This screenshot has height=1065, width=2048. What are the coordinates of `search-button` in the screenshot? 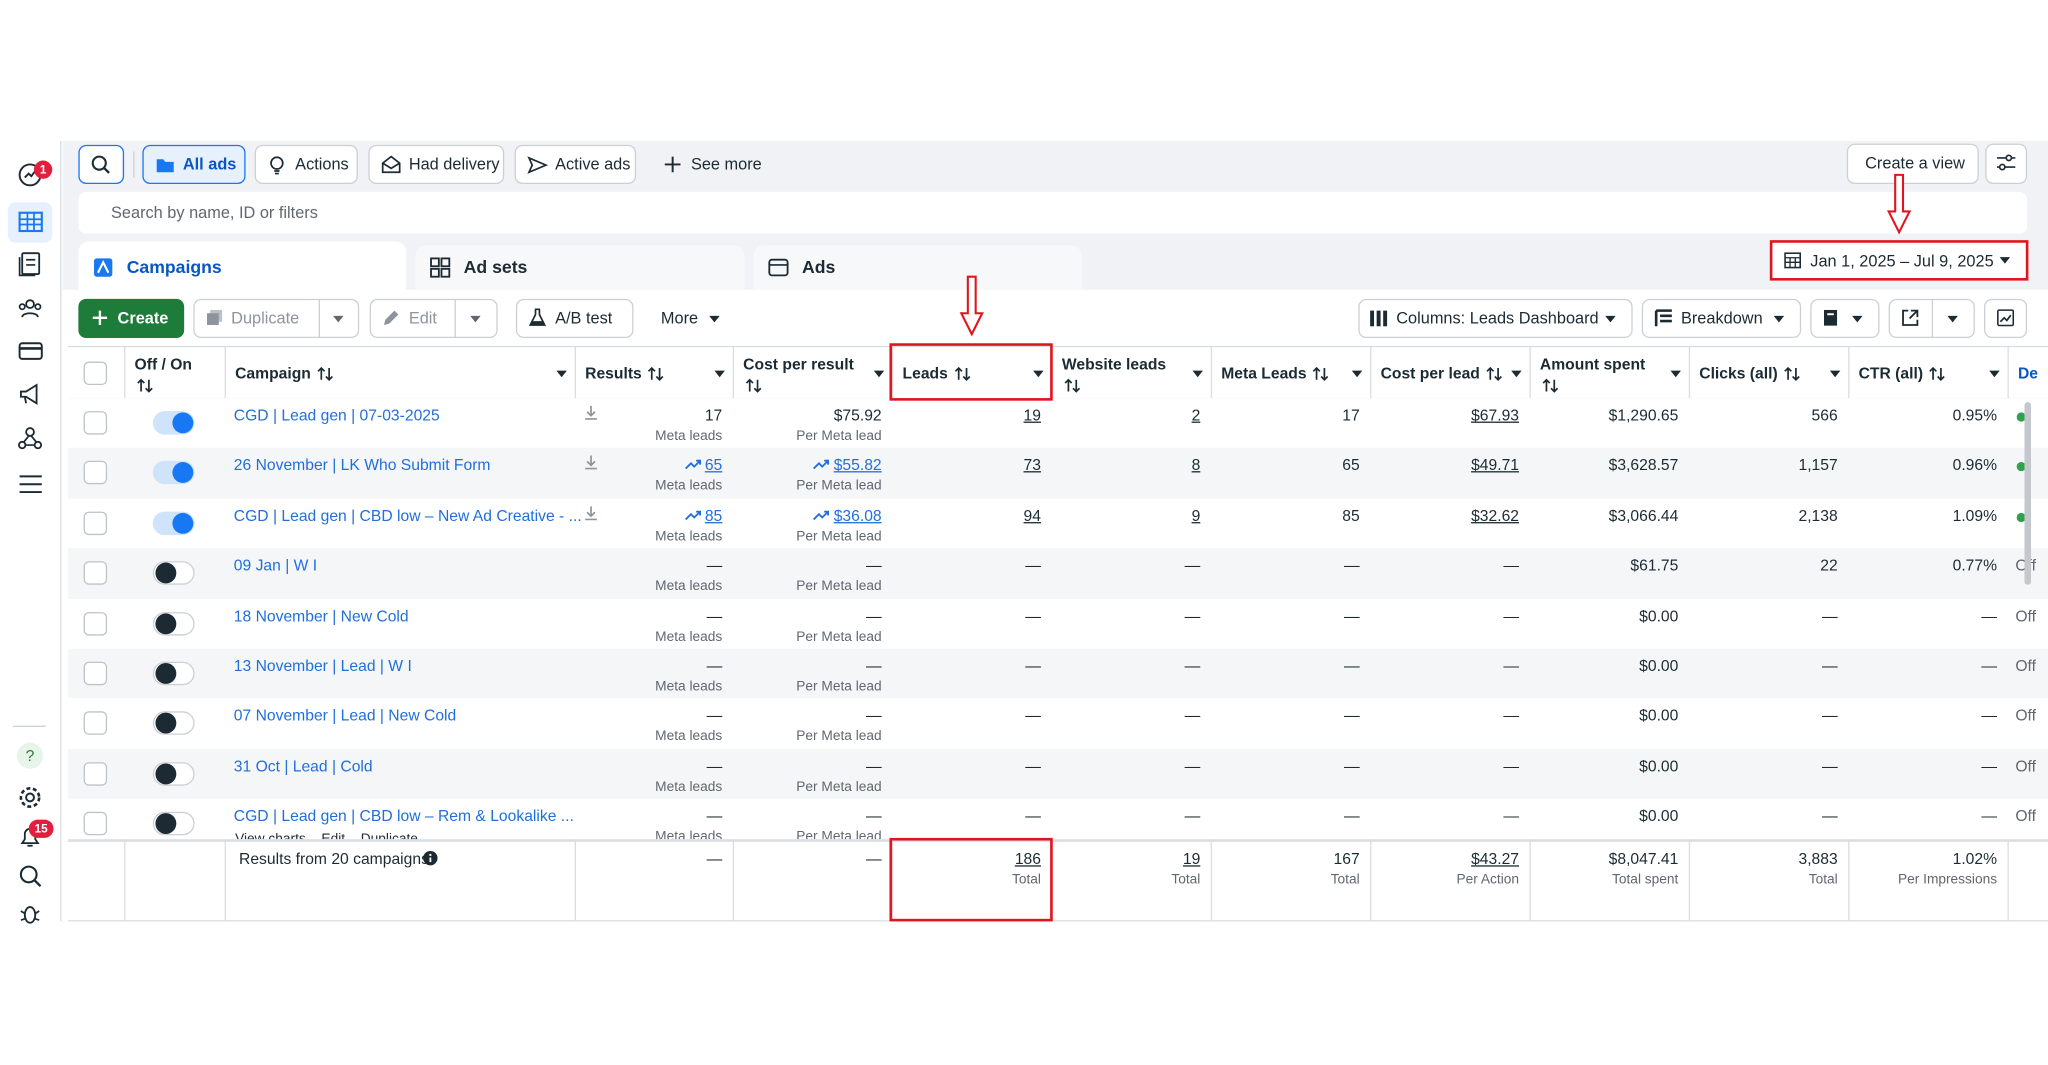 It's located at (101, 164).